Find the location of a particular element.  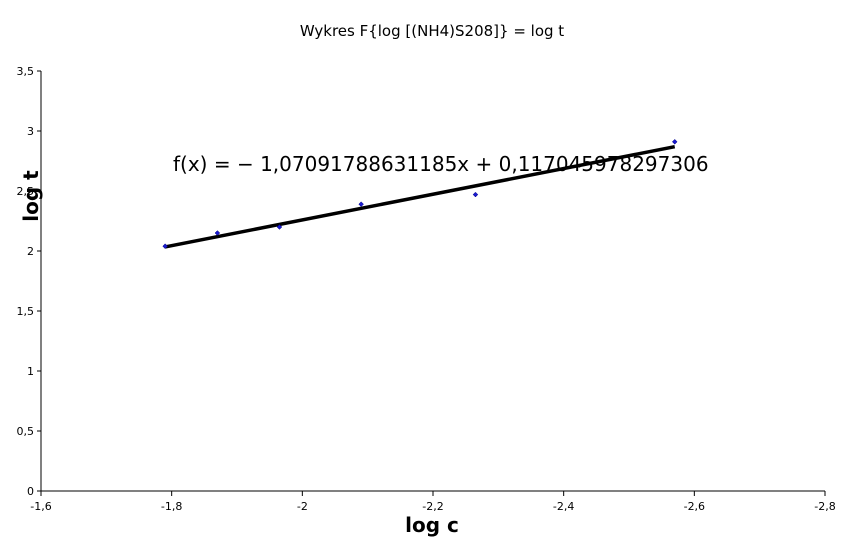

x-tick-label: -2,6 is located at coordinates (694, 506).